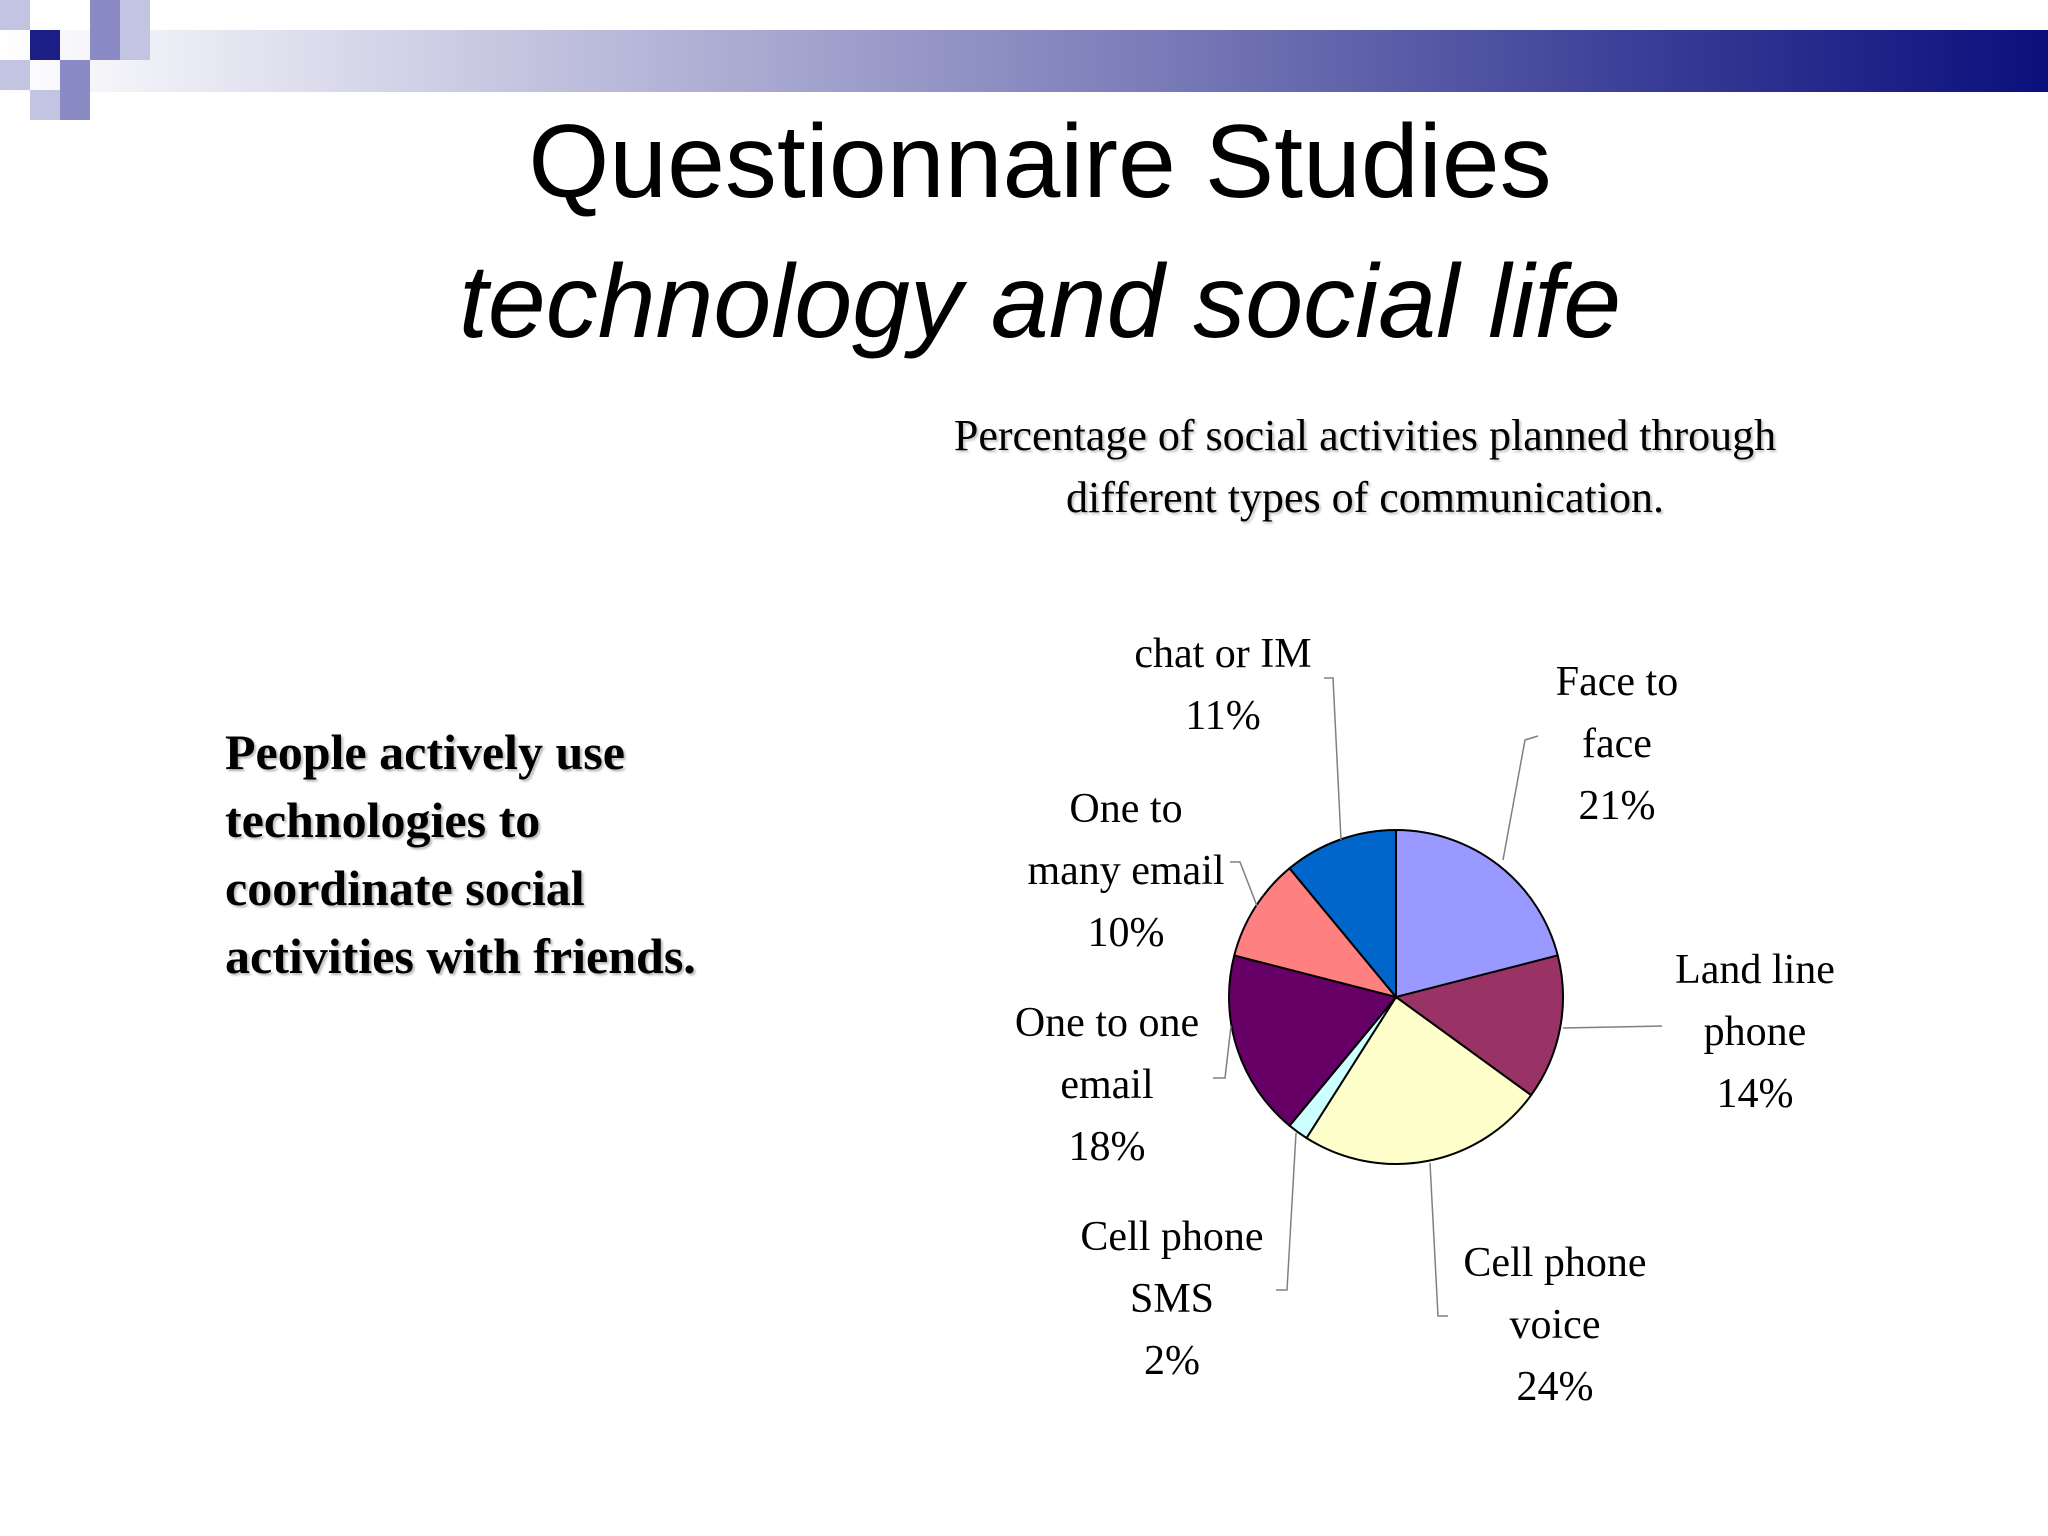 The height and width of the screenshot is (1536, 2048). What do you see at coordinates (1125, 871) in the screenshot?
I see `slice-label: One to many email 10%` at bounding box center [1125, 871].